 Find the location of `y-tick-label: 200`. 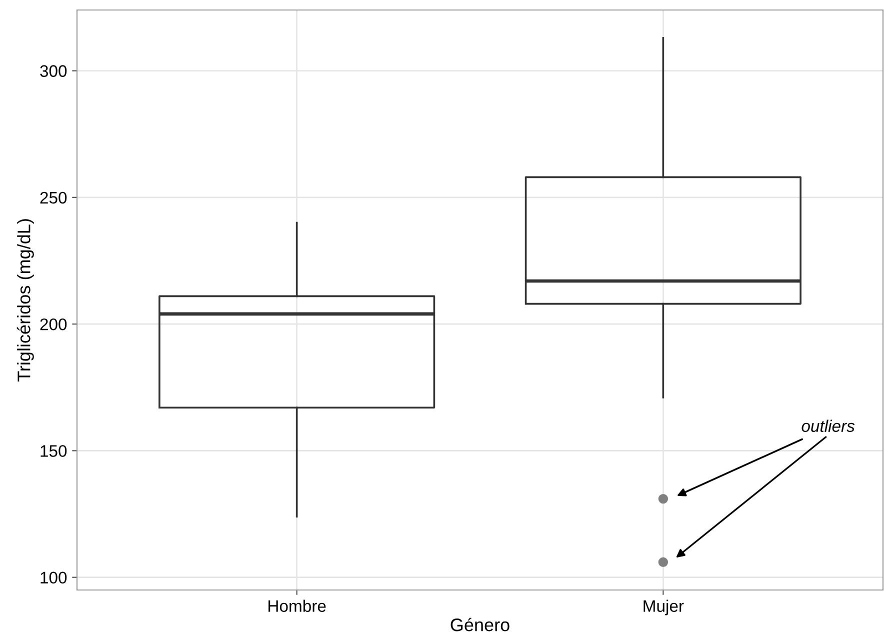

y-tick-label: 200 is located at coordinates (53, 324).